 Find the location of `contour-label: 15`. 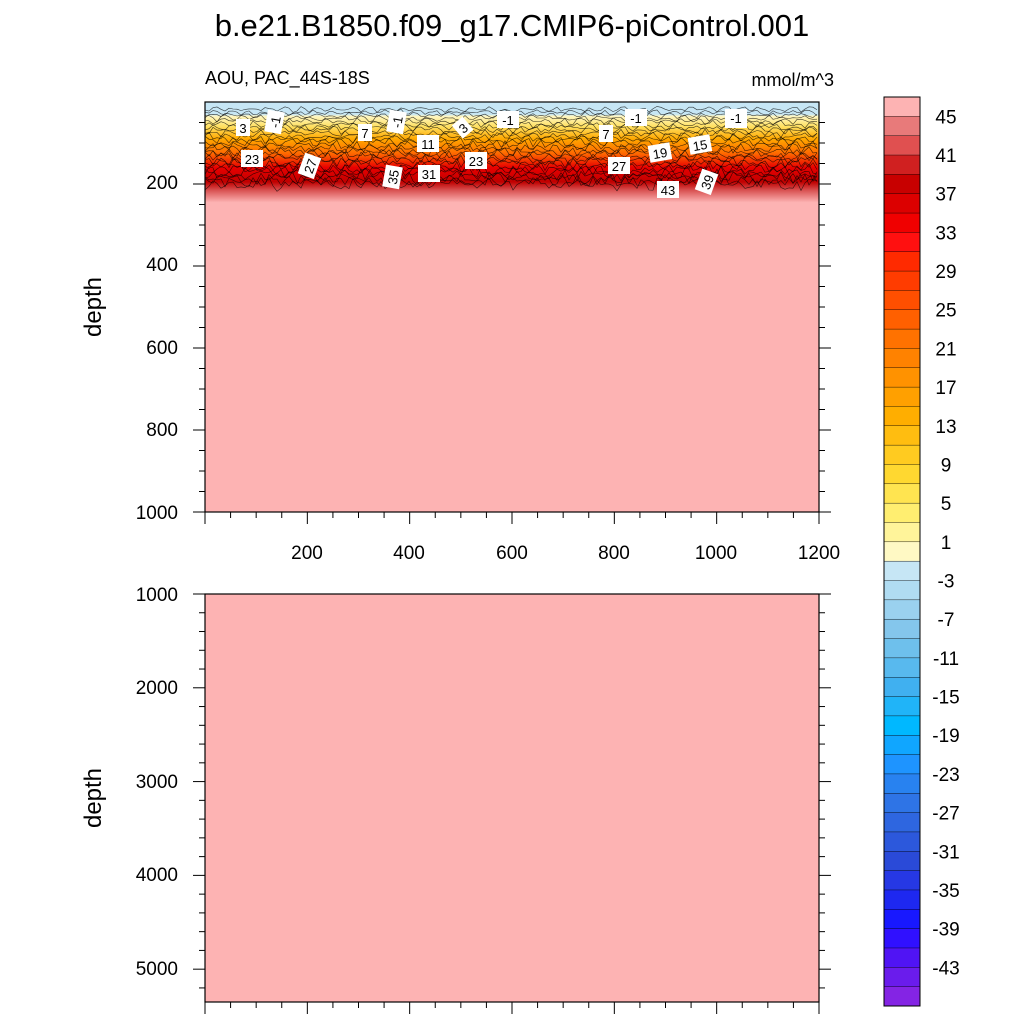

contour-label: 15 is located at coordinates (700, 144).